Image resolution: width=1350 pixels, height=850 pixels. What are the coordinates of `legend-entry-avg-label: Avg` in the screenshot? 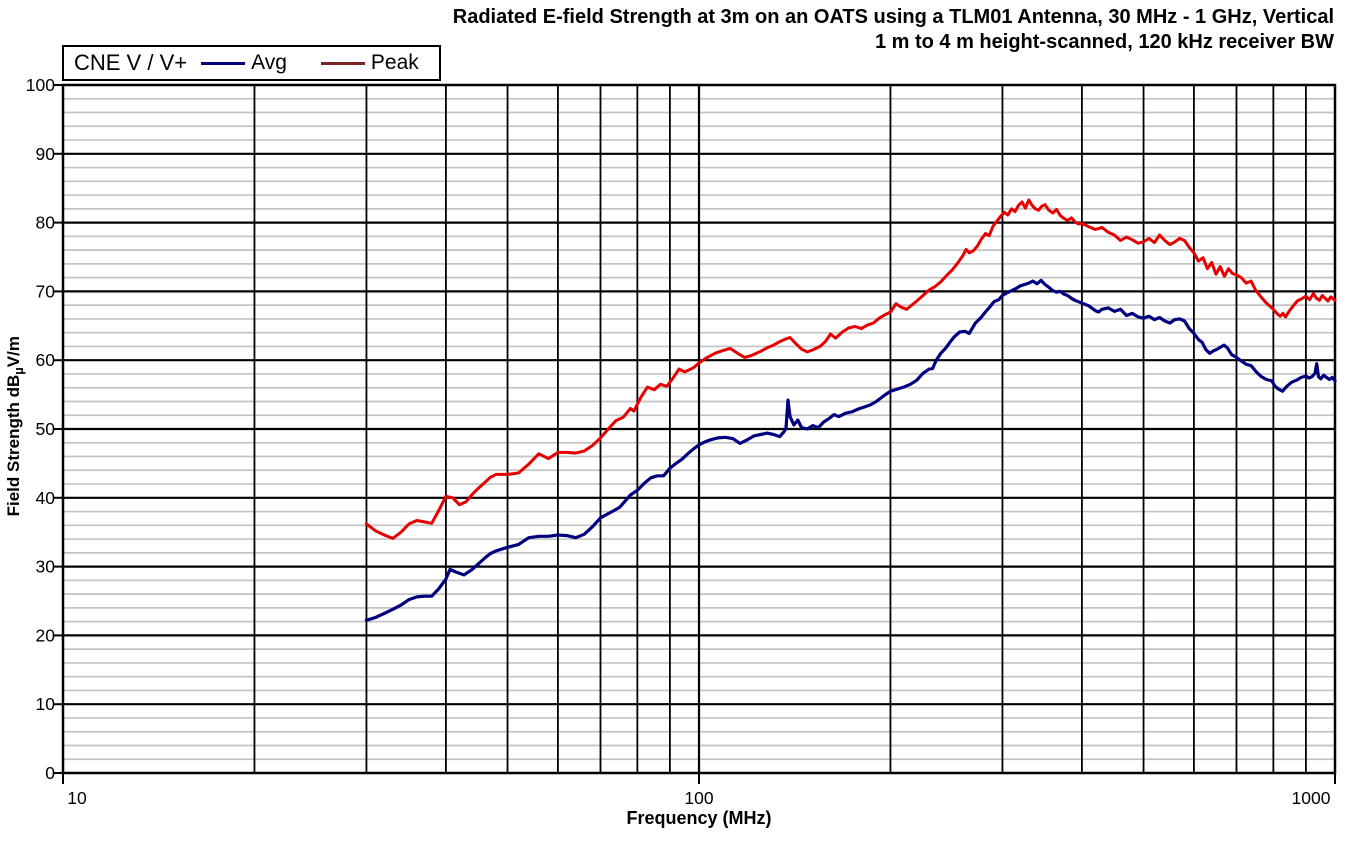 It's located at (269, 62).